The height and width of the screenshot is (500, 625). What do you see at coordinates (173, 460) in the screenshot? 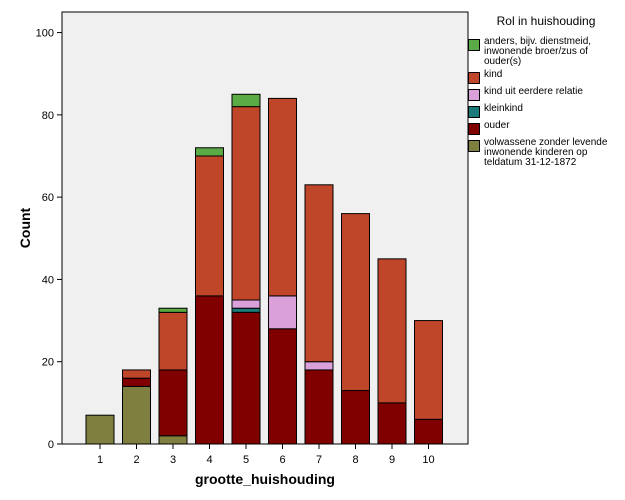
I see `x-tick-label: 3` at bounding box center [173, 460].